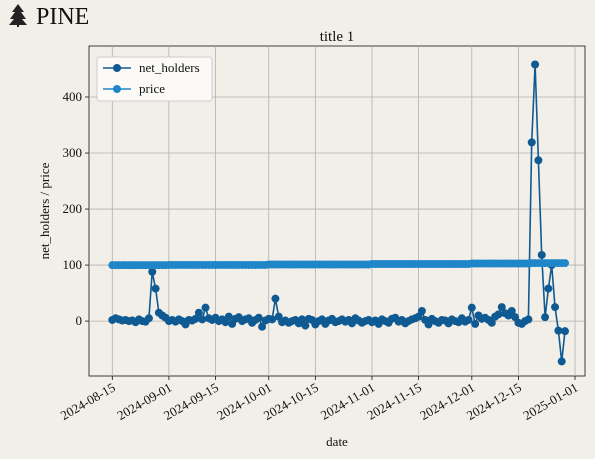  I want to click on y-tick-label: 100, so click(73, 264).